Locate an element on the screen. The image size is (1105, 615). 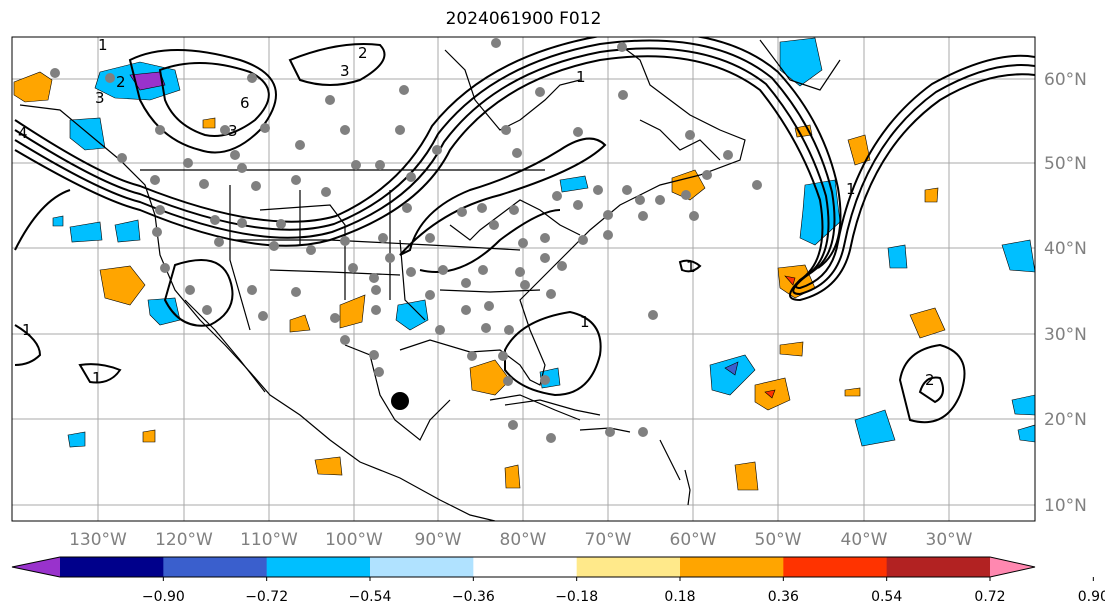
contour-label: 4 is located at coordinates (23, 133).